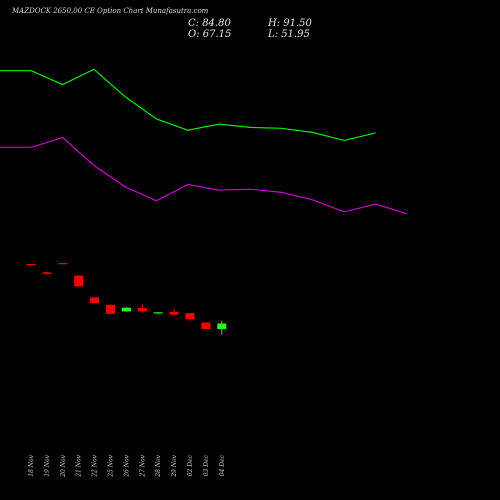  What do you see at coordinates (158, 465) in the screenshot?
I see `x-tick-label: 28 Nov` at bounding box center [158, 465].